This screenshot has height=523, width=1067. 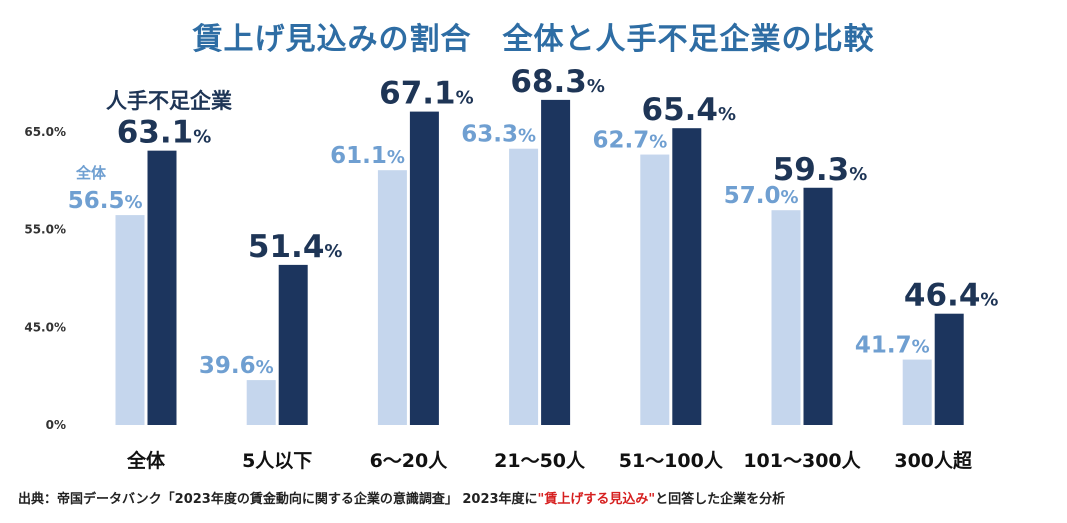 I want to click on value-label-shortage: 63.1%, so click(x=164, y=133).